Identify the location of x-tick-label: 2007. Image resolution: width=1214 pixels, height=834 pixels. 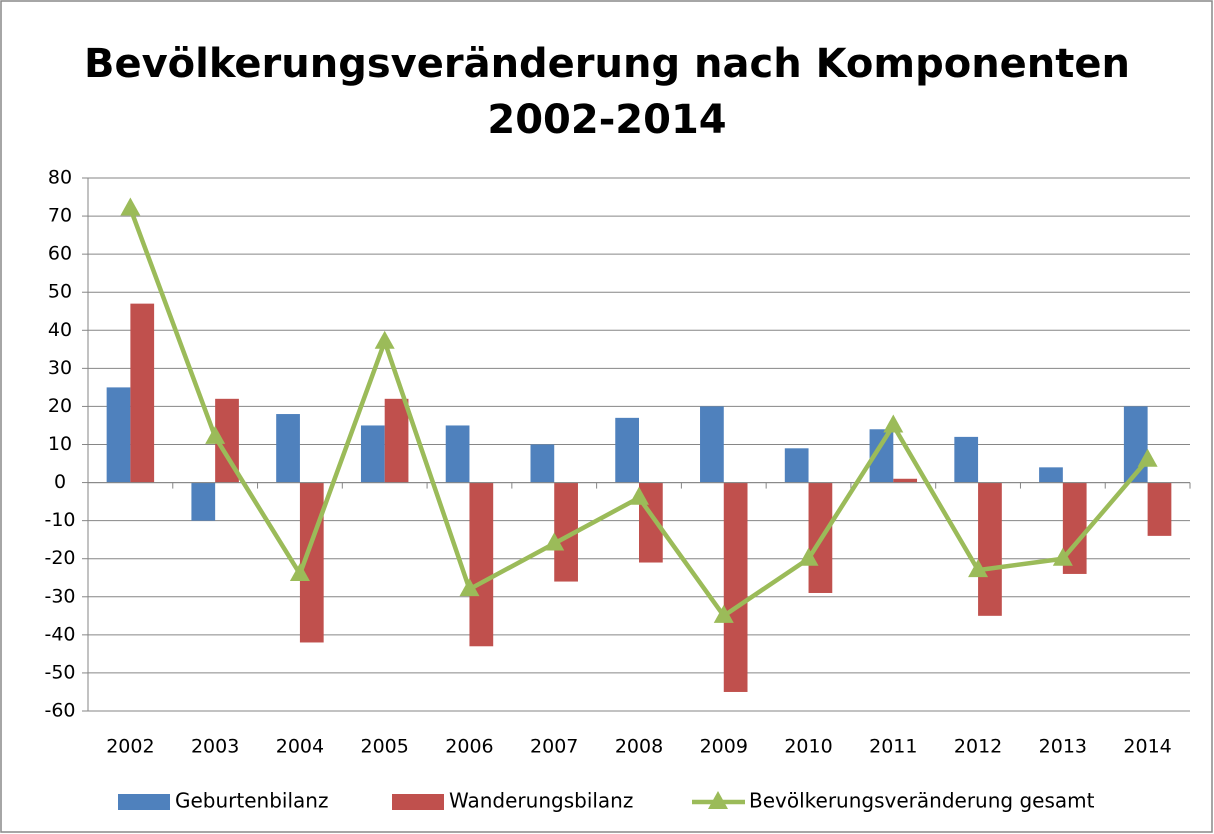
(554, 747).